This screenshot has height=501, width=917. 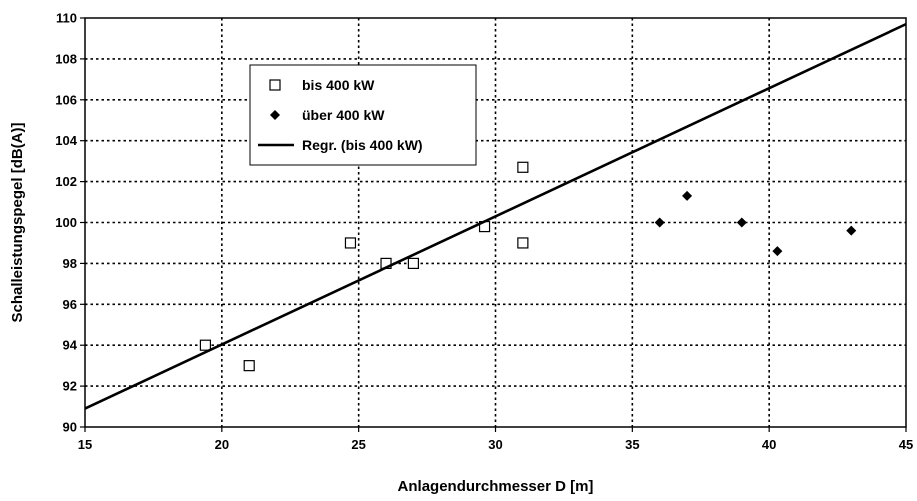 I want to click on x-tick-label: 40, so click(x=769, y=444).